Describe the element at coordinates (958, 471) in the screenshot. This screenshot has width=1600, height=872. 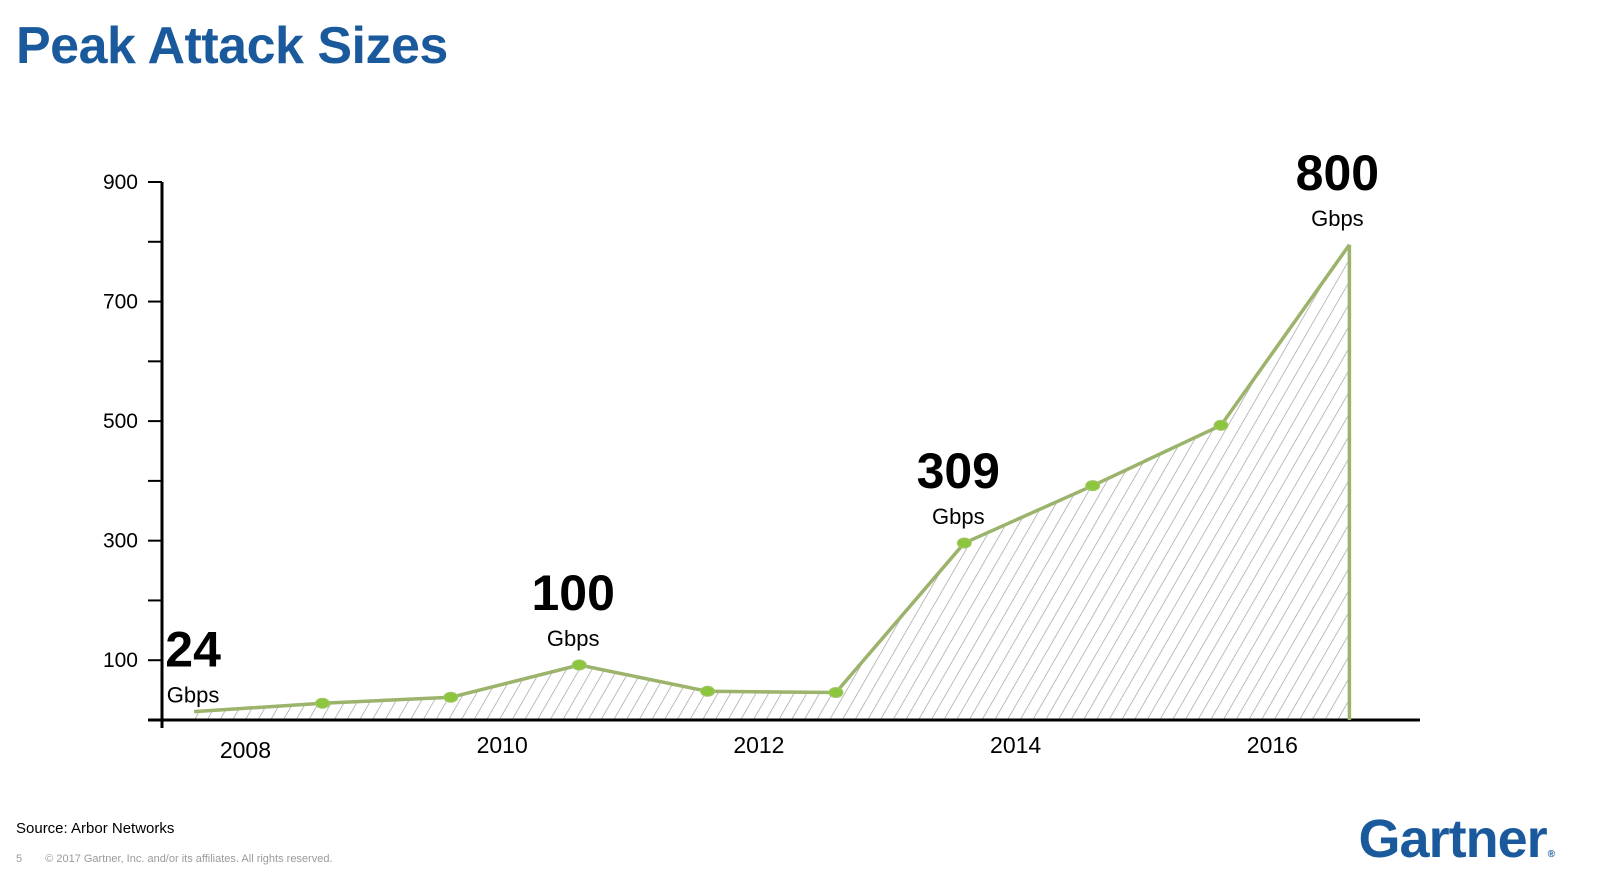
I see `annotation-value: 309` at that location.